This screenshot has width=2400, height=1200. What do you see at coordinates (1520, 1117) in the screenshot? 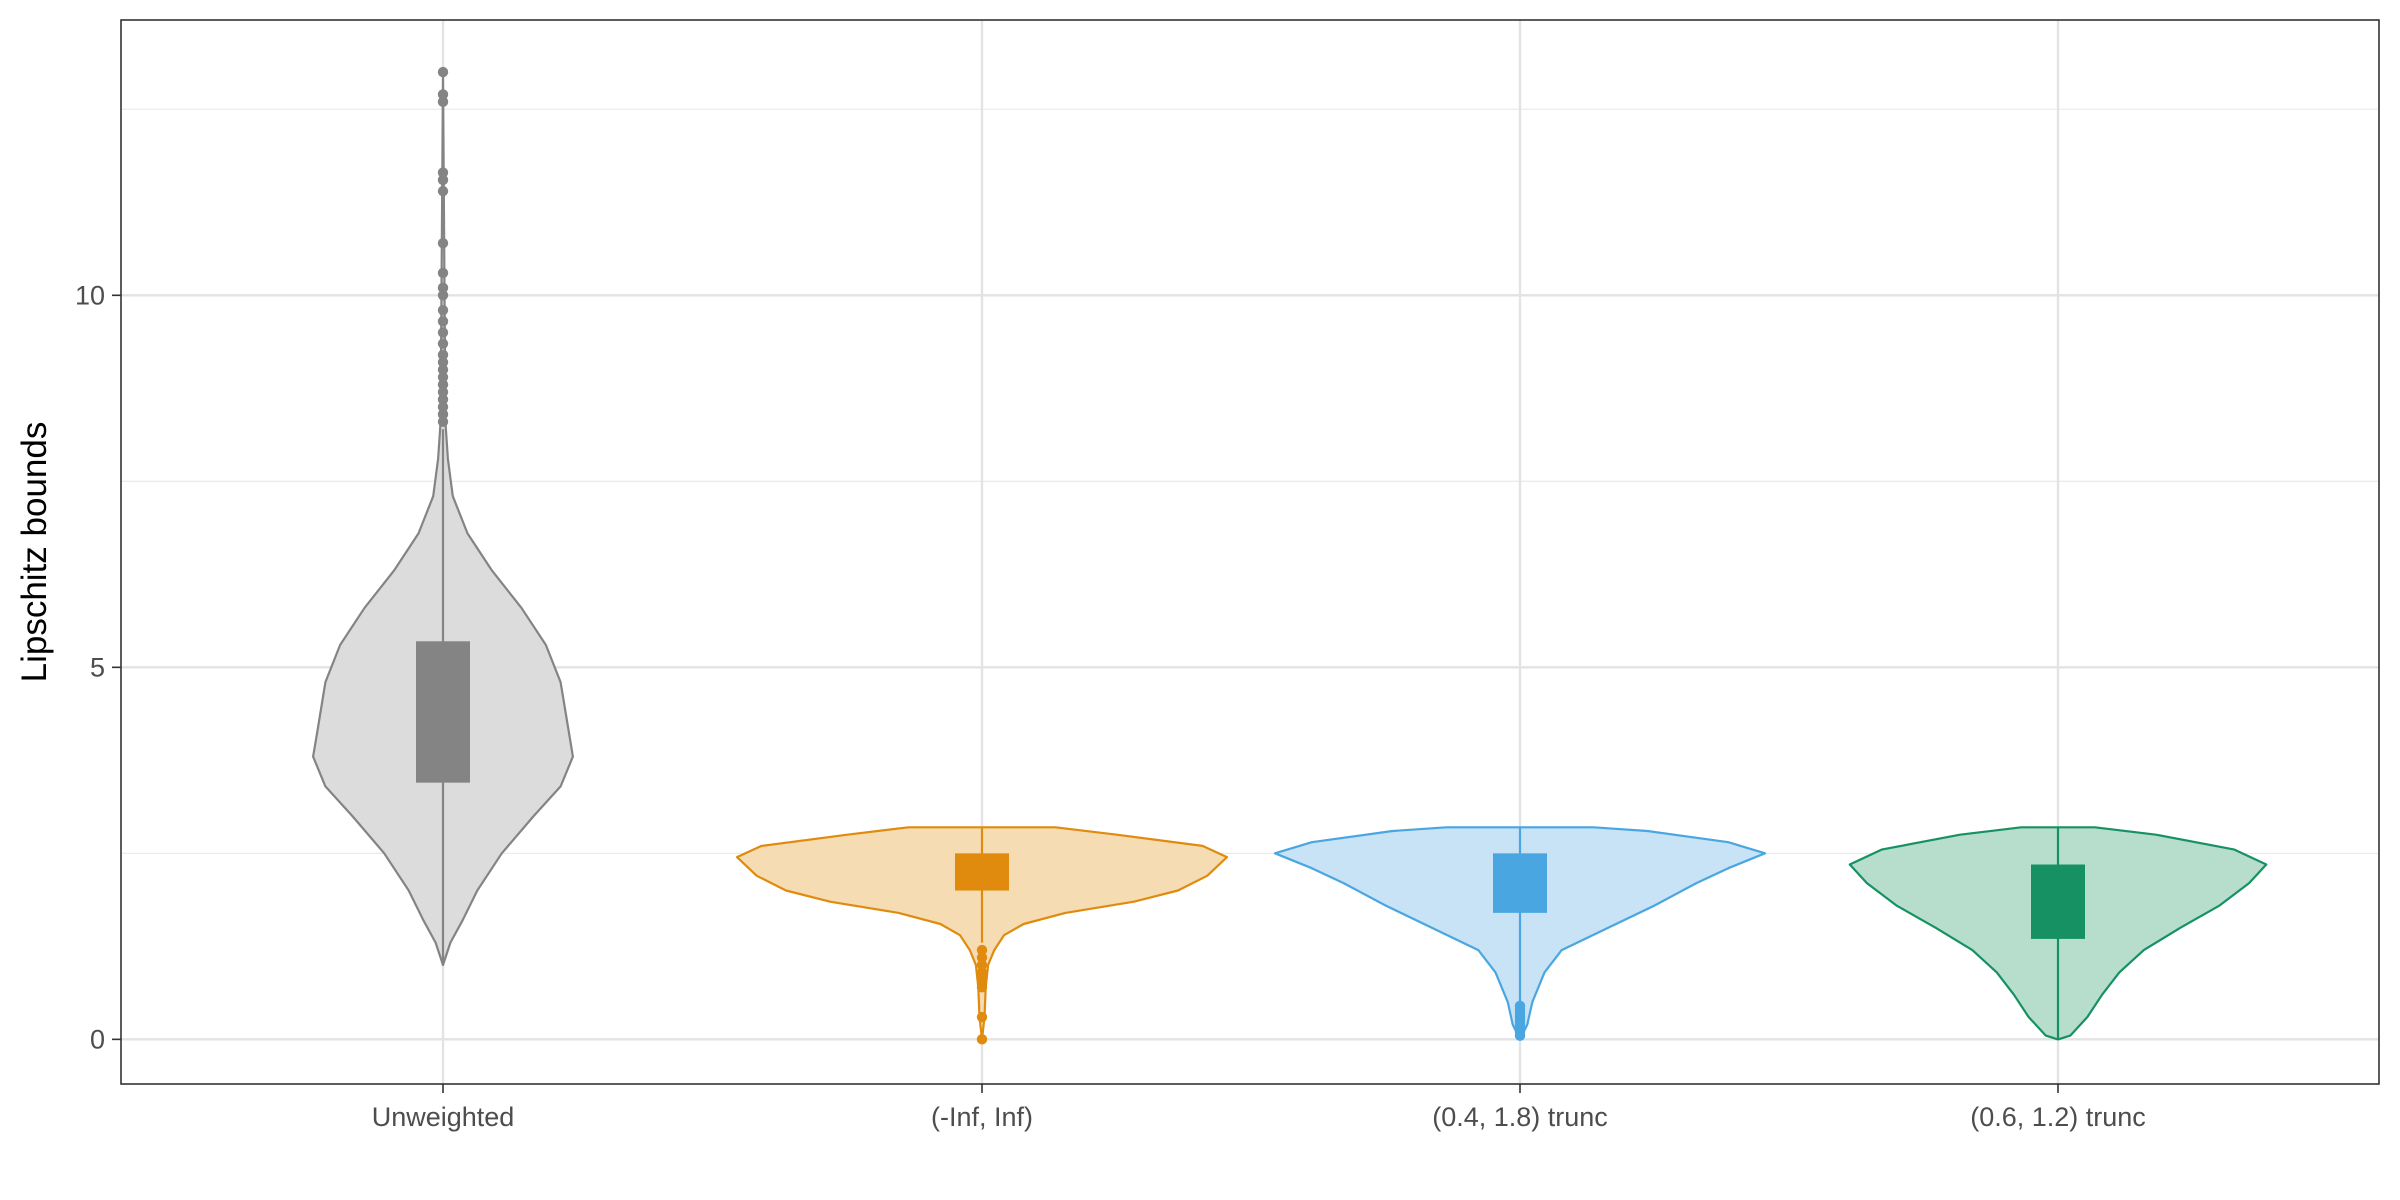
I see `x-tick-label: (0.4, 1.8) trunc` at bounding box center [1520, 1117].